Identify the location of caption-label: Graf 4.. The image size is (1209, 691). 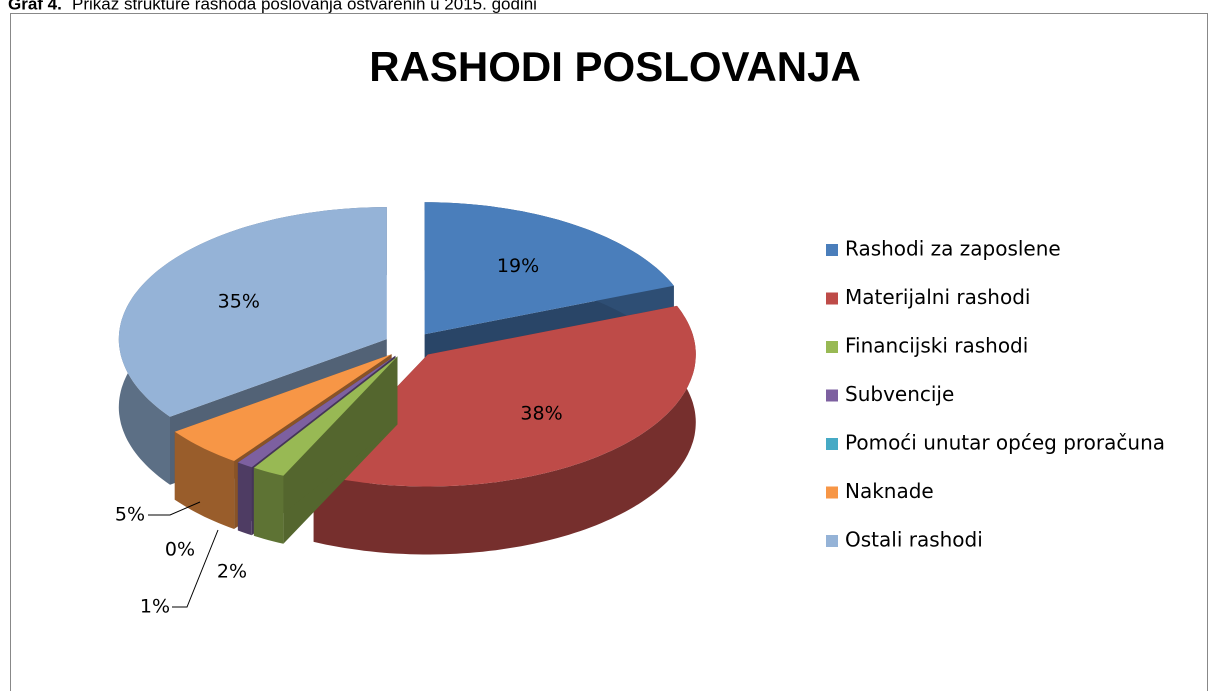
(35, 6).